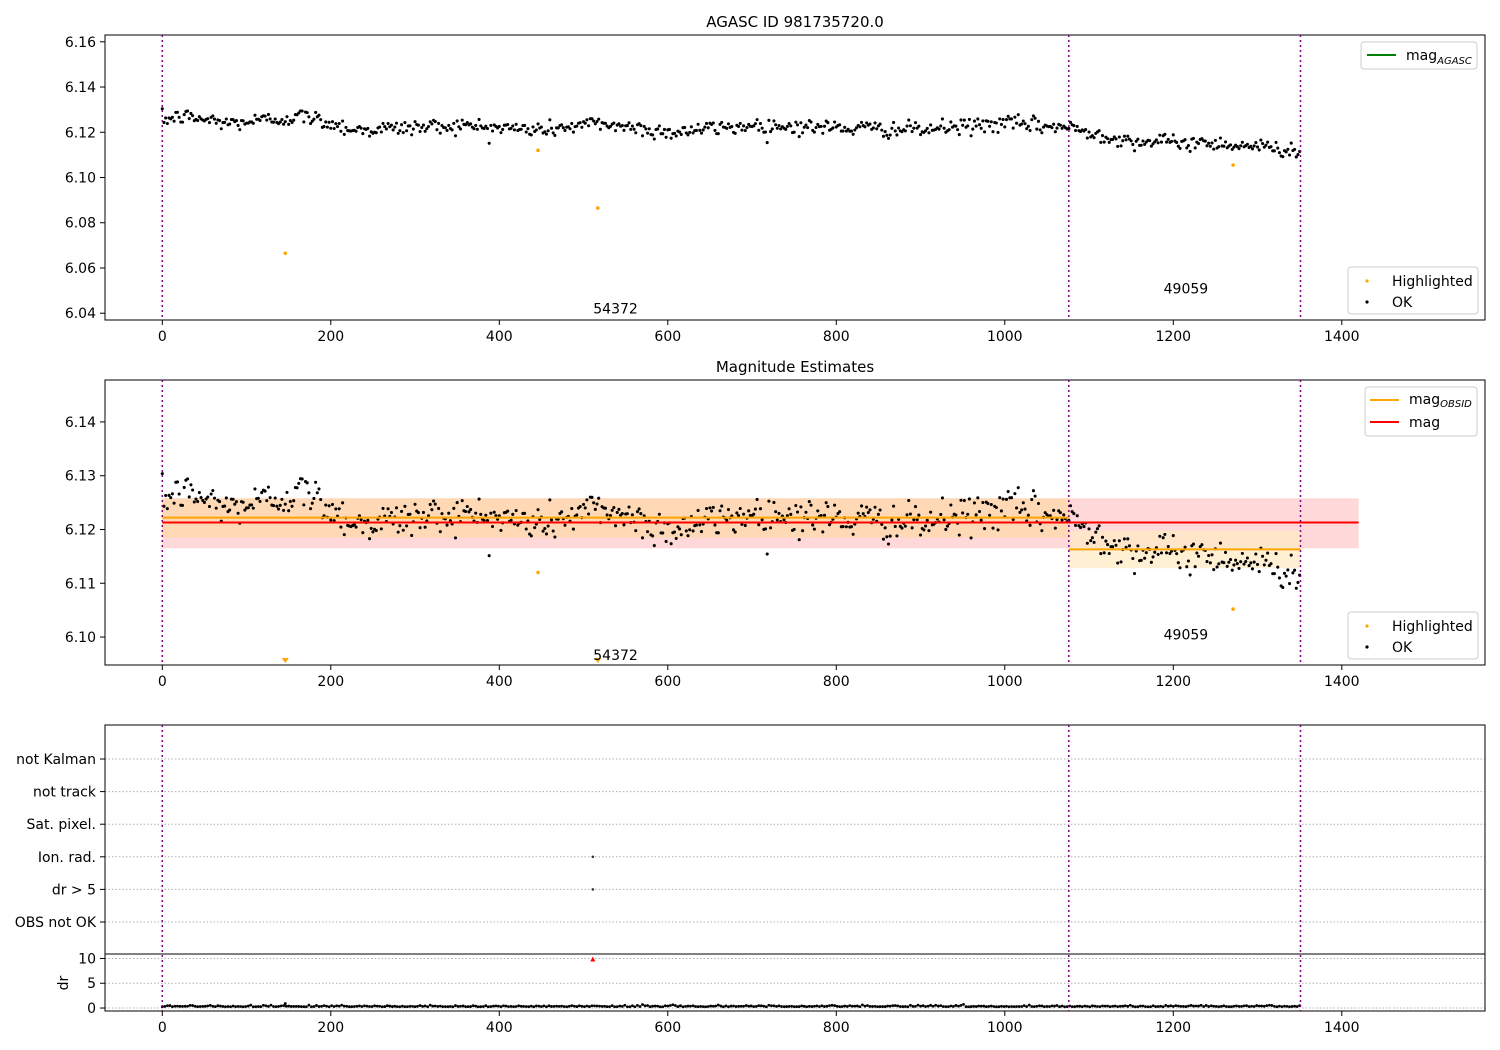 The width and height of the screenshot is (1500, 1050). I want to click on x-tick-label: 400, so click(499, 1028).